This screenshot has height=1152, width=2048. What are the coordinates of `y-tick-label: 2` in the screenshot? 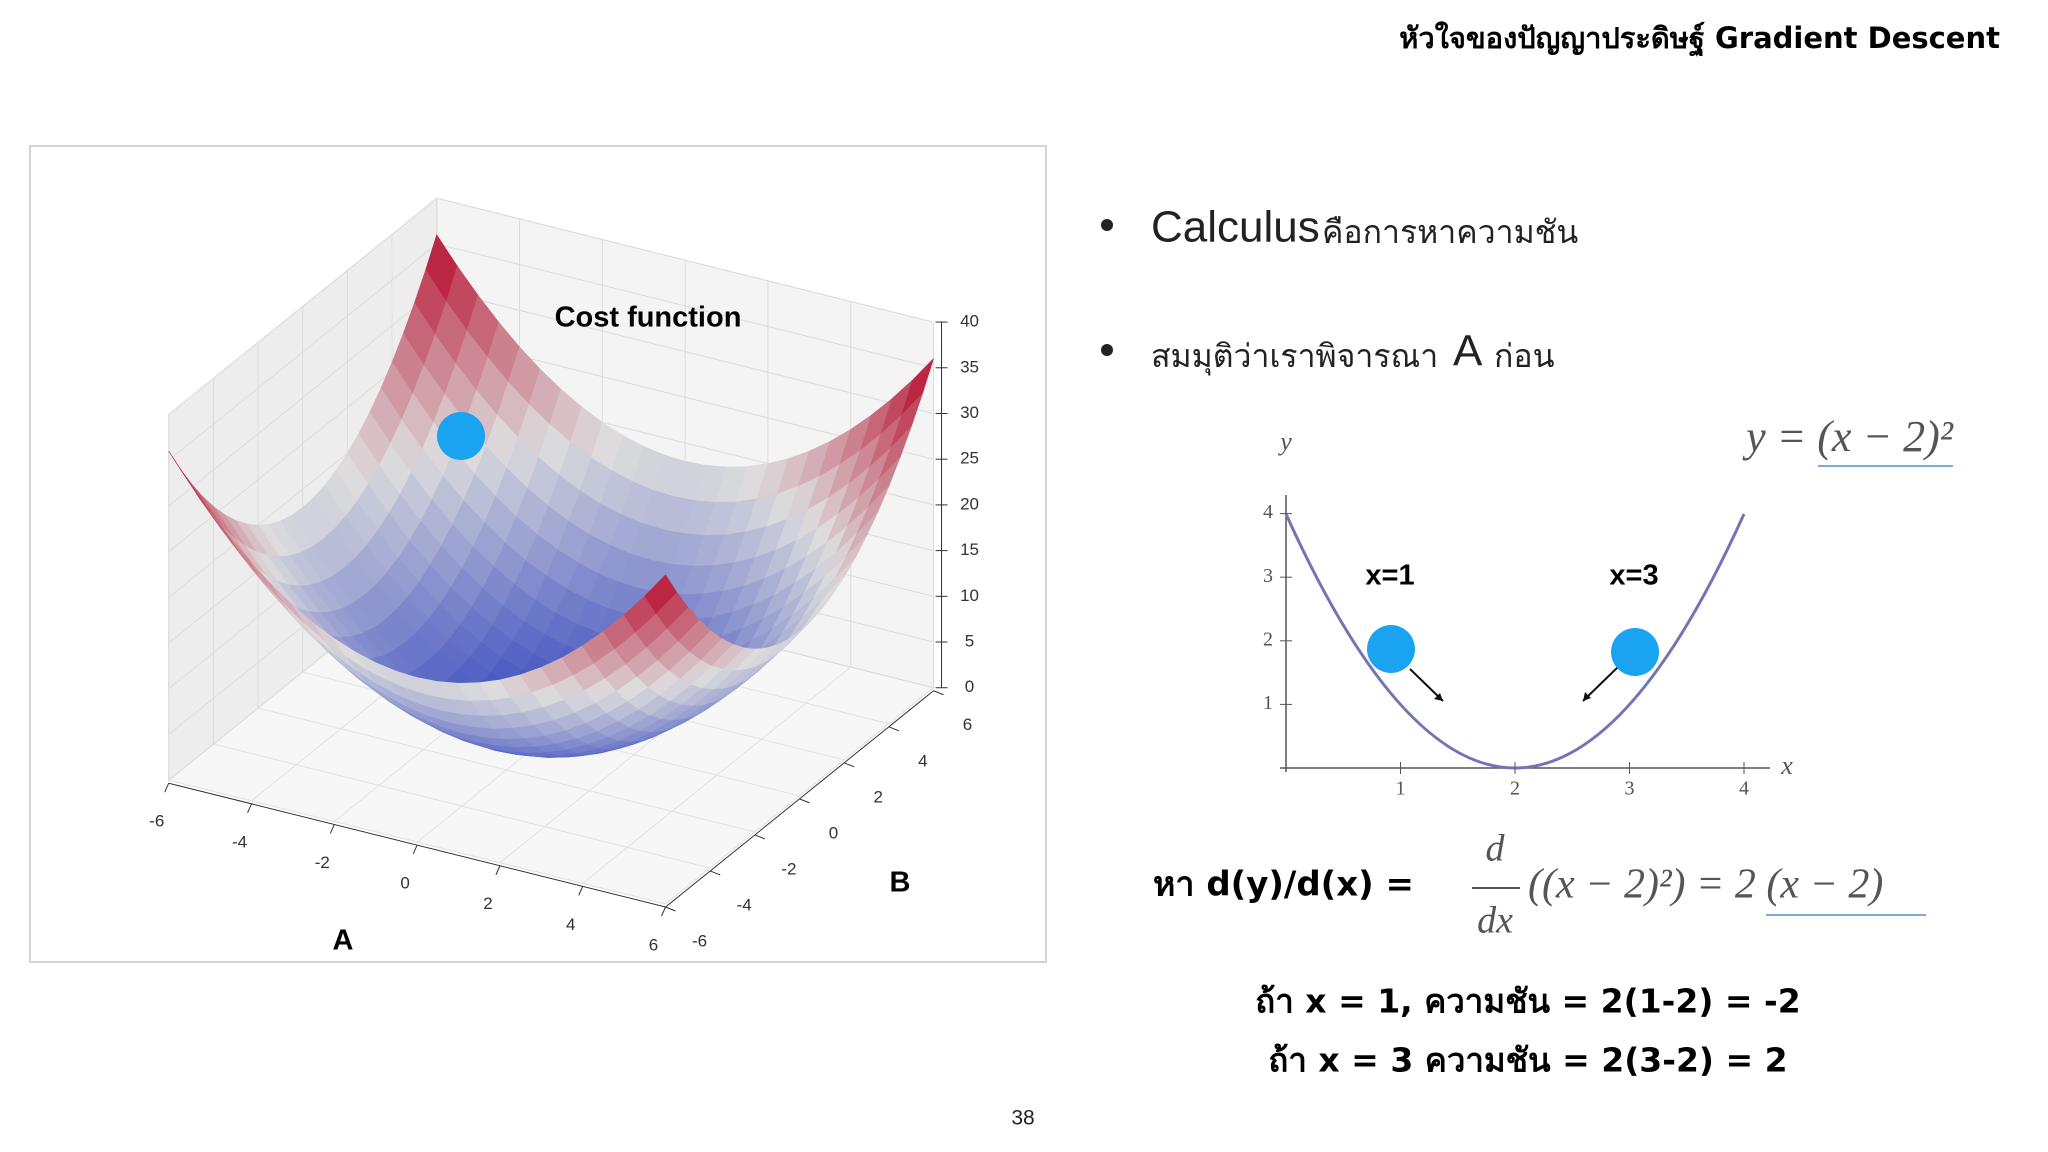 It's located at (1268, 639).